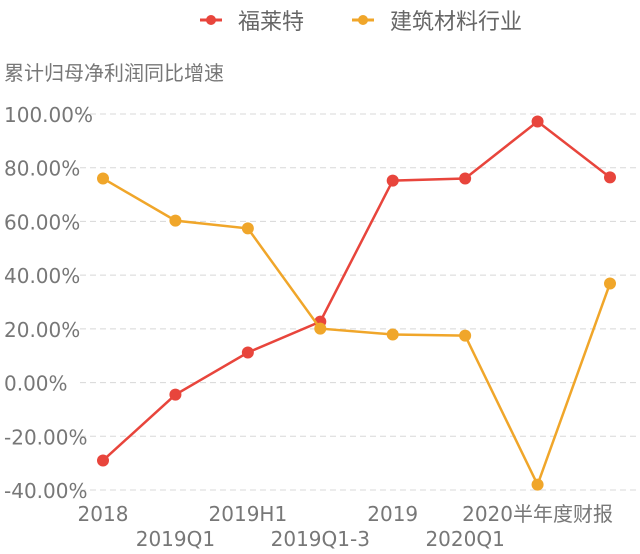 The image size is (640, 554). I want to click on x-tick-label: 2019, so click(392, 514).